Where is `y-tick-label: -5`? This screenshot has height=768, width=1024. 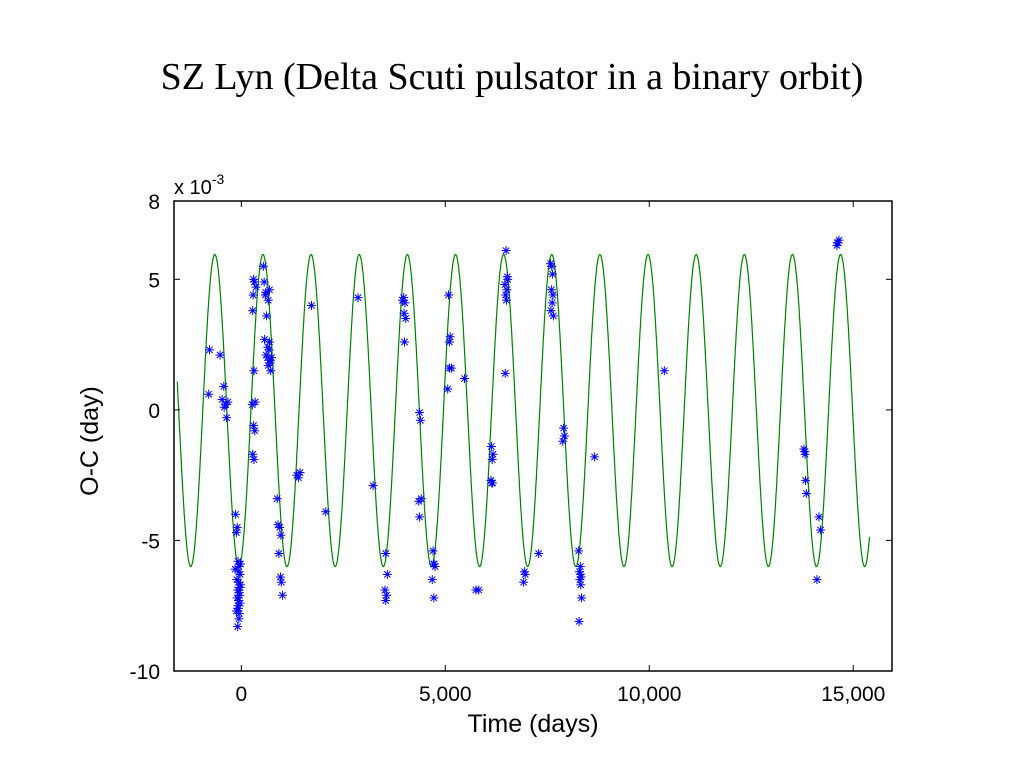 y-tick-label: -5 is located at coordinates (150, 541).